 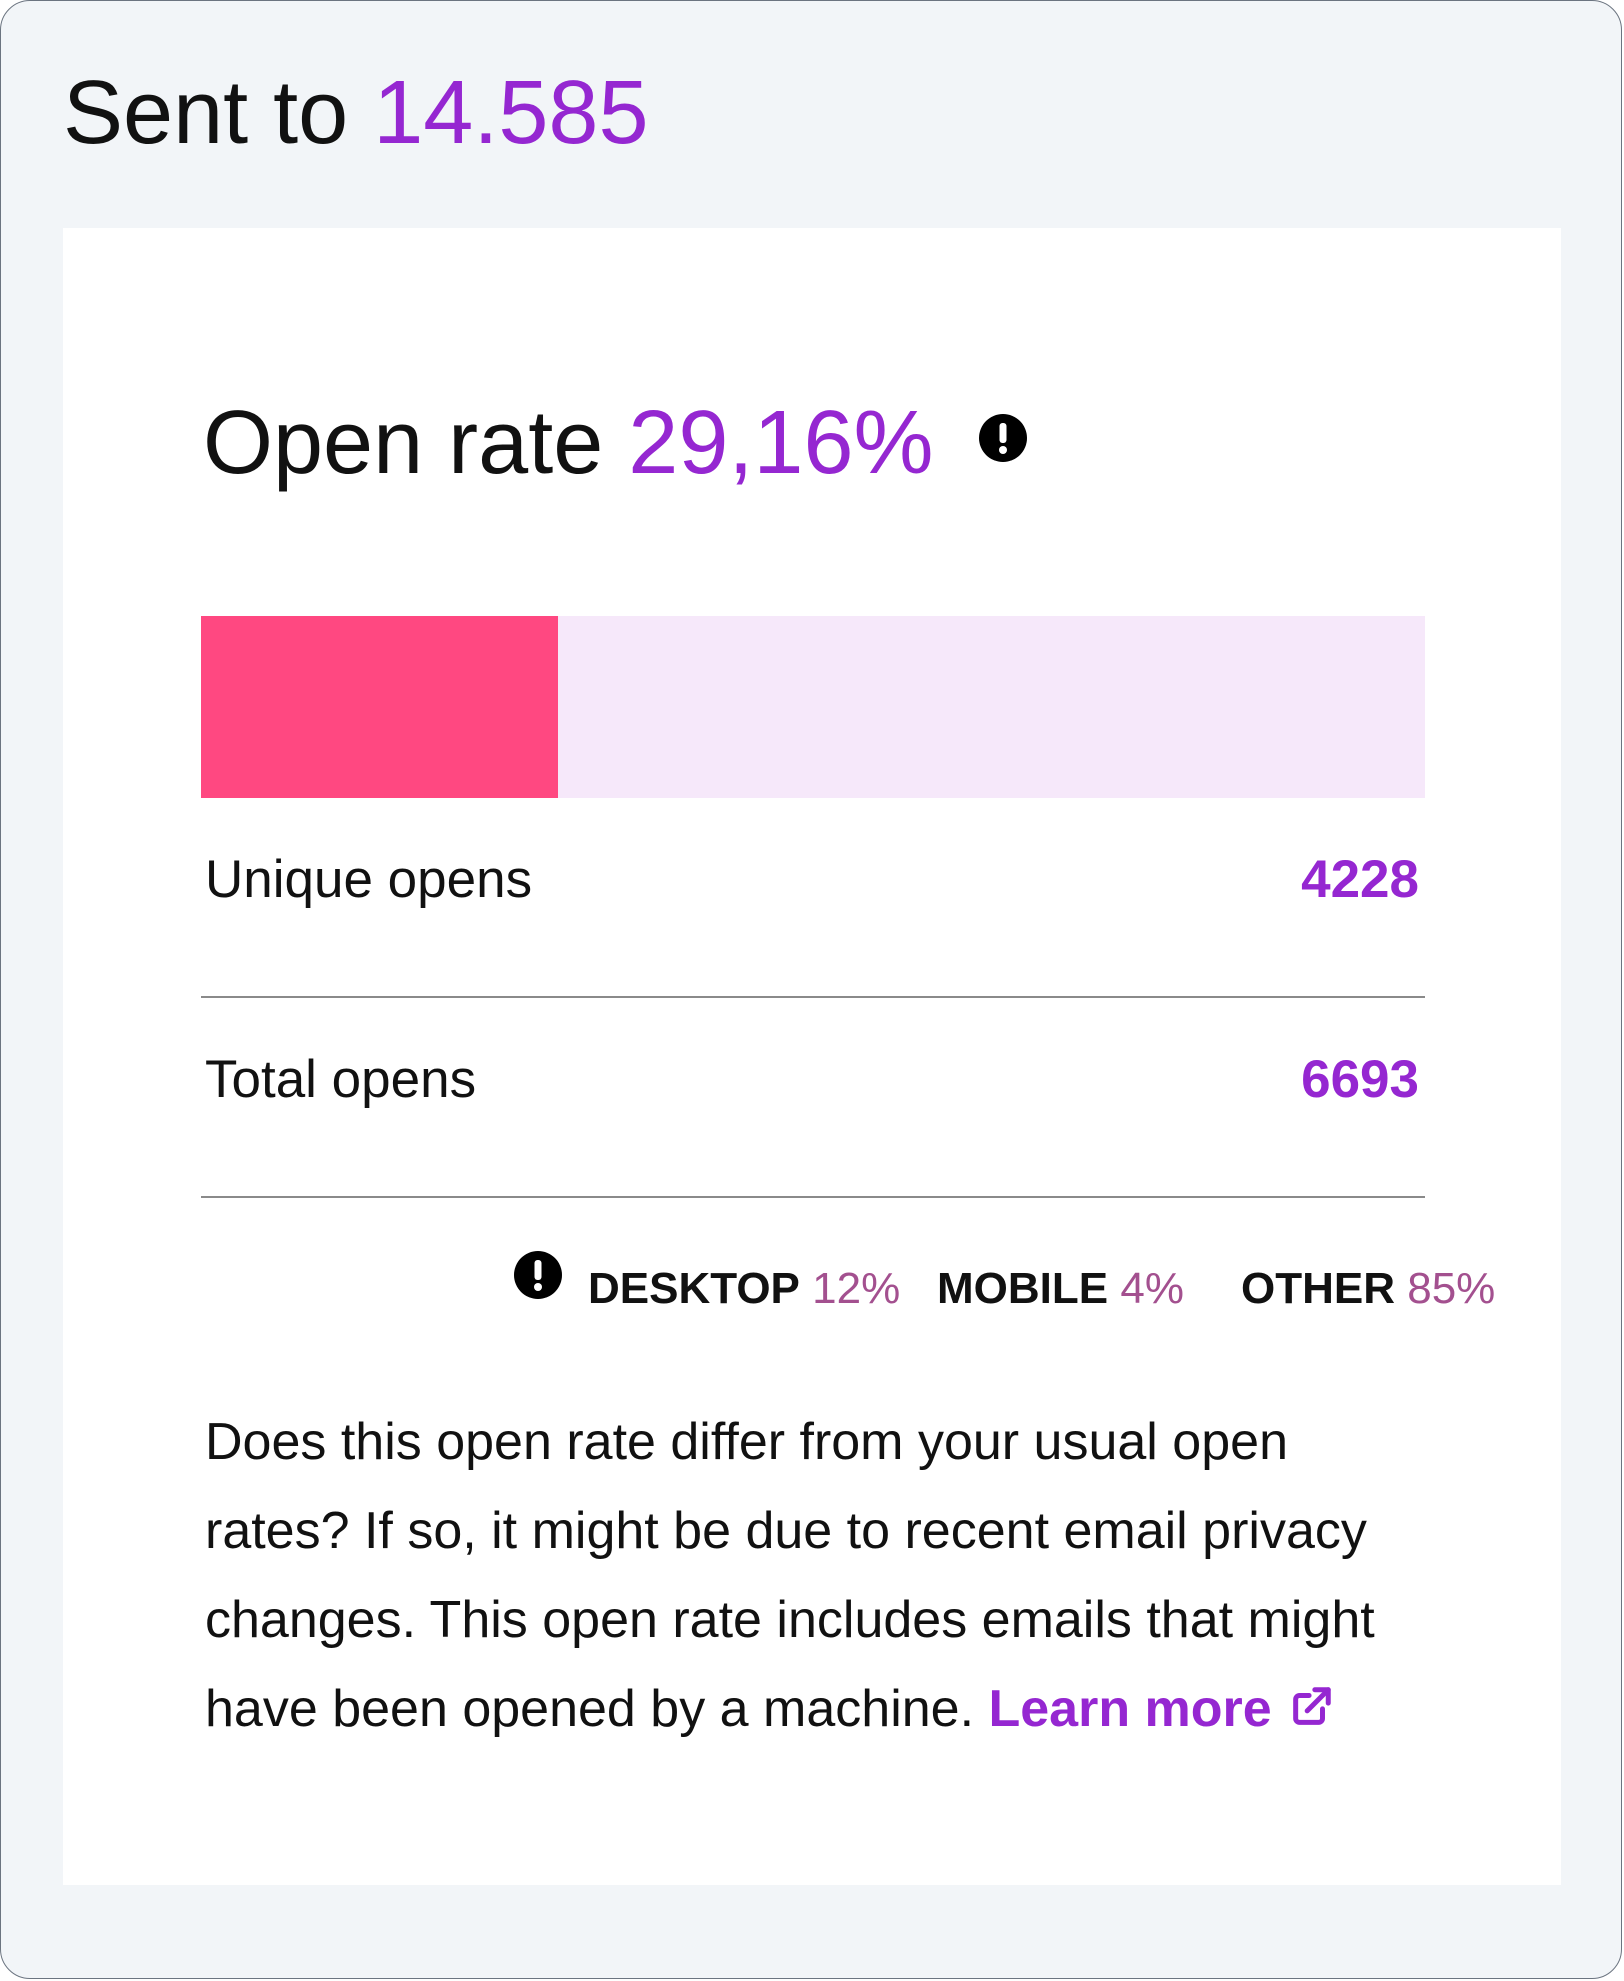 What do you see at coordinates (856, 1288) in the screenshot?
I see `device-desktop-pct: 12%` at bounding box center [856, 1288].